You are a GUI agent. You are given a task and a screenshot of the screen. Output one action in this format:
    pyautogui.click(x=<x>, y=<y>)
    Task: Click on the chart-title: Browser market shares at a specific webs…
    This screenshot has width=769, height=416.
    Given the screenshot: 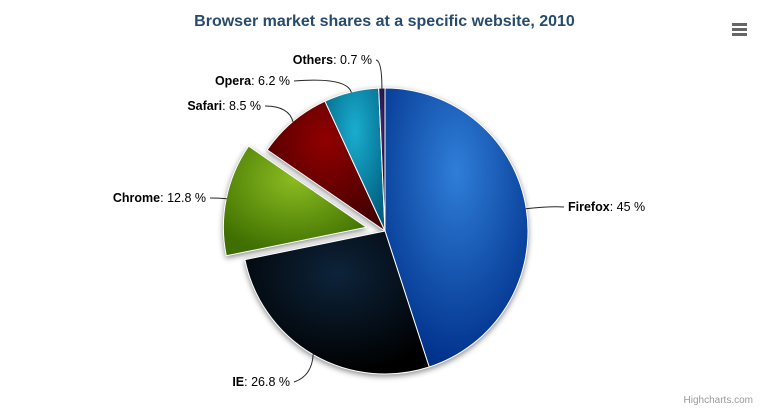 What is the action you would take?
    pyautogui.click(x=384, y=21)
    